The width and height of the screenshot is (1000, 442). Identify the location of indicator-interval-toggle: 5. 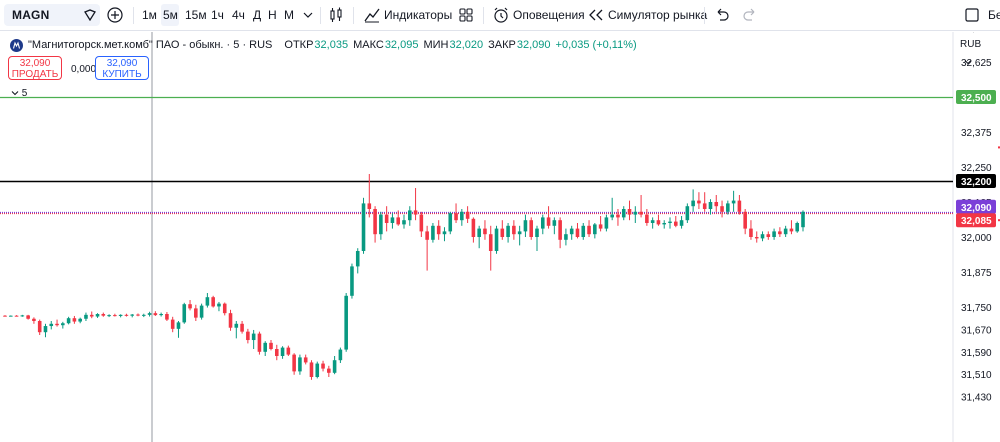
(21, 94).